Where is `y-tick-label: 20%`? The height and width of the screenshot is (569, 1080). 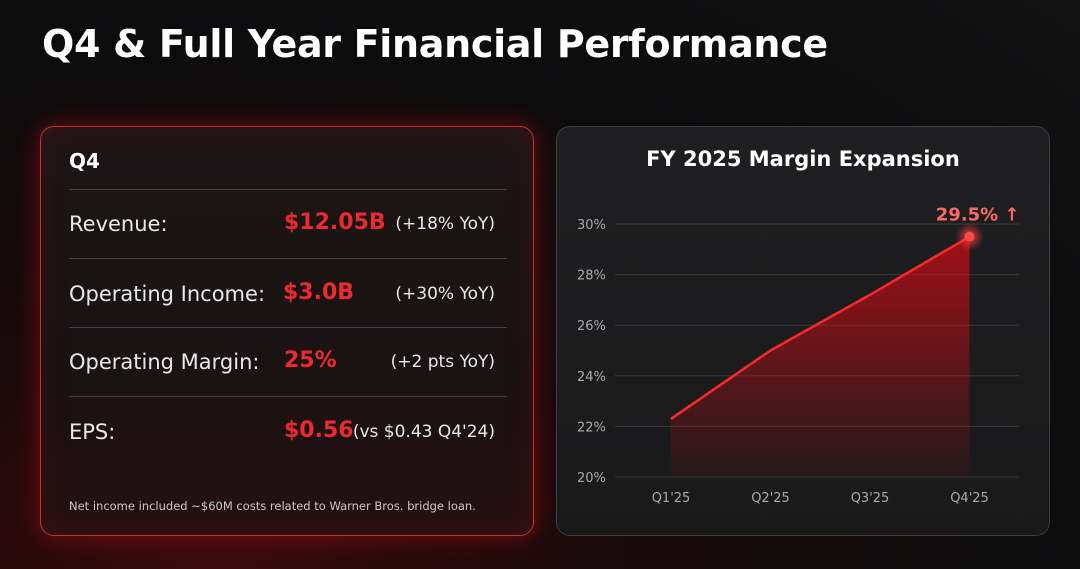
y-tick-label: 20% is located at coordinates (591, 478).